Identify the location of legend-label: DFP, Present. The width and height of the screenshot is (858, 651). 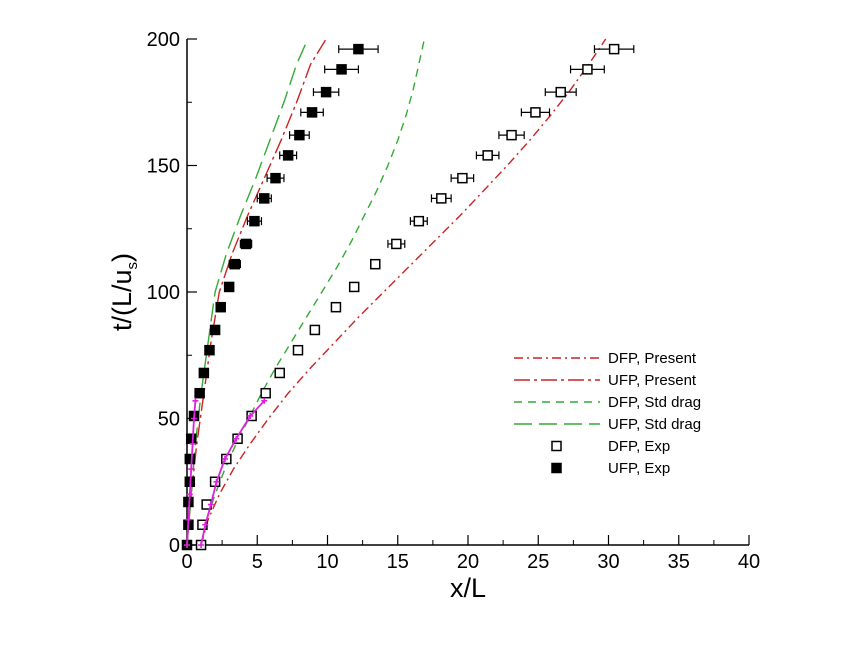
(652, 358).